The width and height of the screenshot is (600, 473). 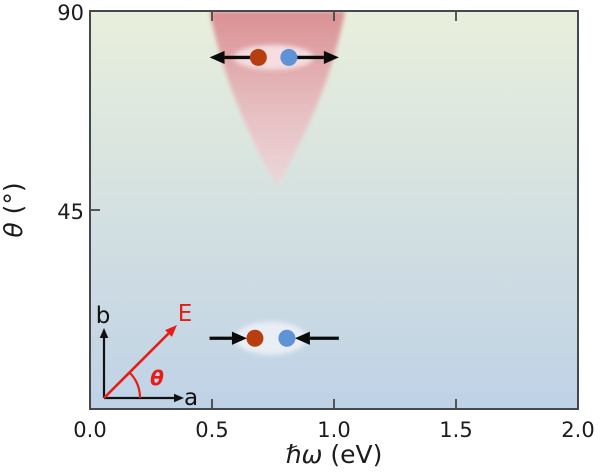 What do you see at coordinates (14, 202) in the screenshot?
I see `y-axis-label-unit: (°)` at bounding box center [14, 202].